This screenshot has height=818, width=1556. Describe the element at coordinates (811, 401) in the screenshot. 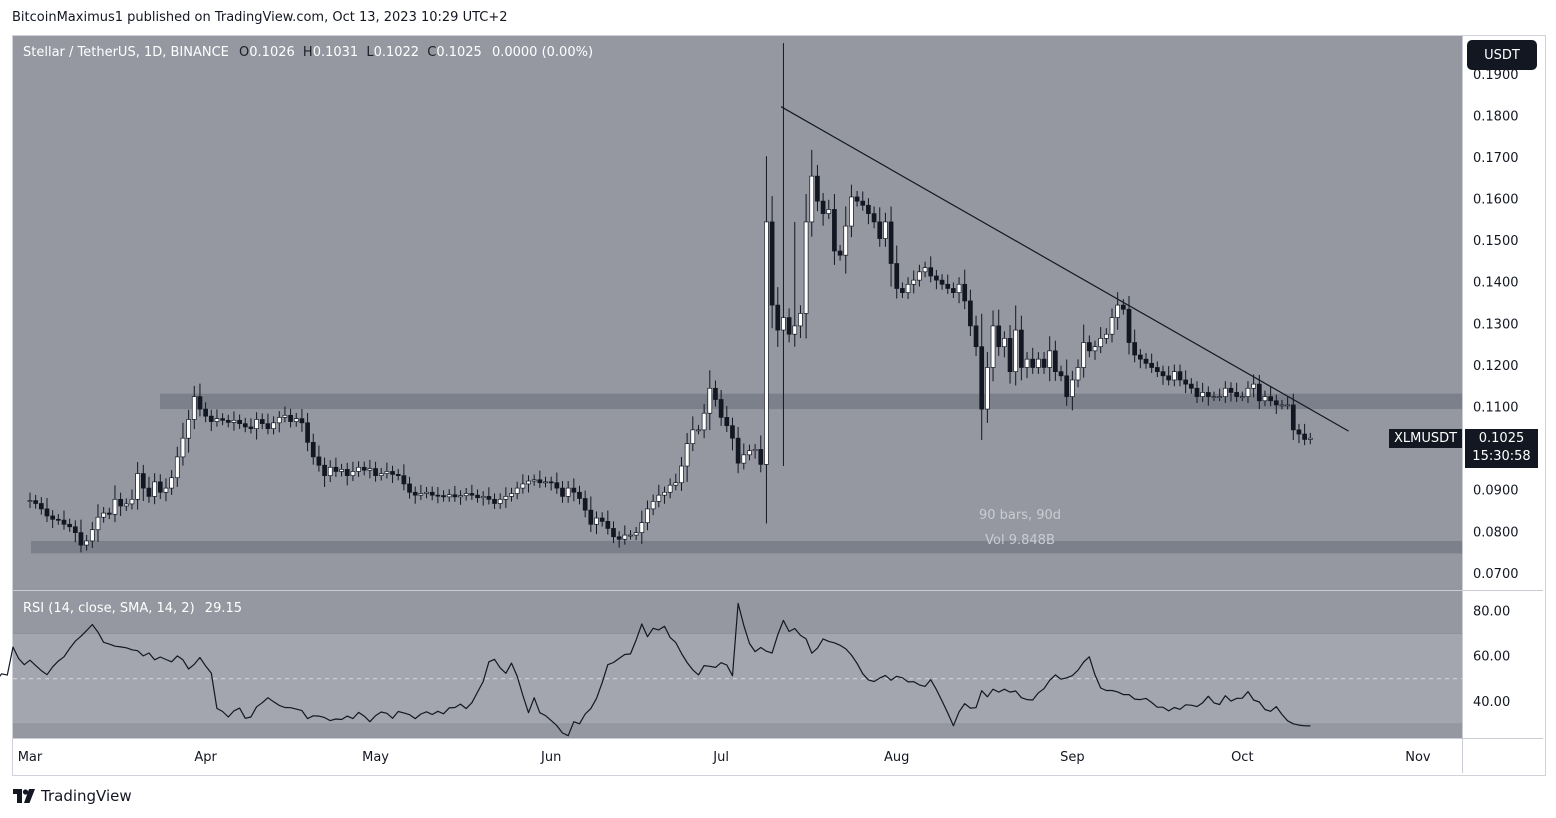

I see `zone-band` at that location.